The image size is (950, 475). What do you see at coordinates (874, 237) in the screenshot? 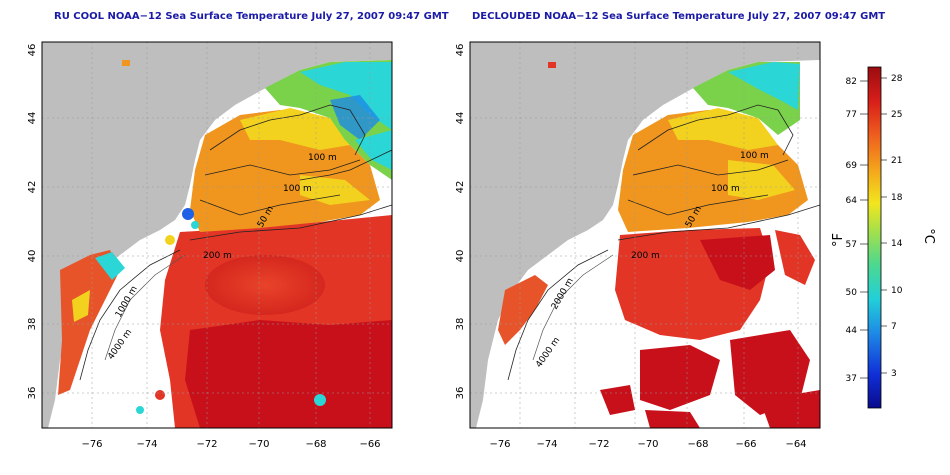
I see `colorbar-gradient` at bounding box center [874, 237].